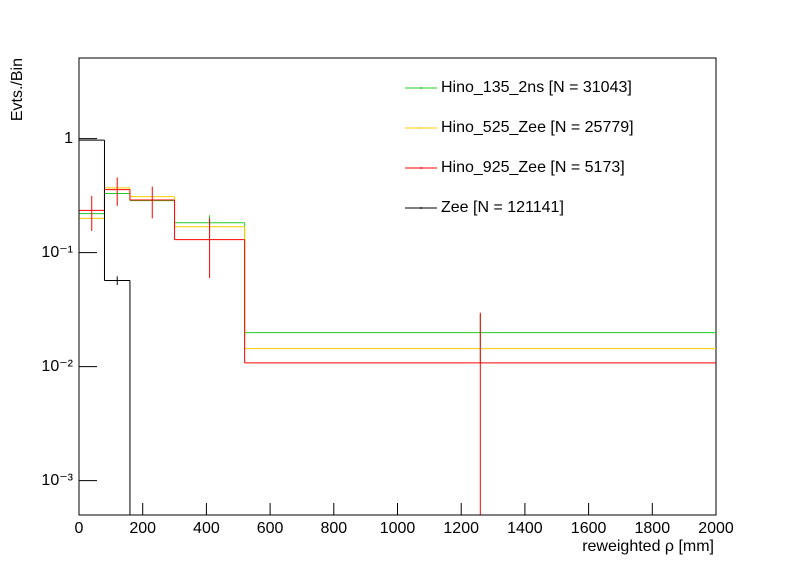 This screenshot has width=796, height=572. I want to click on legend-label: Zee [N = 121141], so click(502, 207).